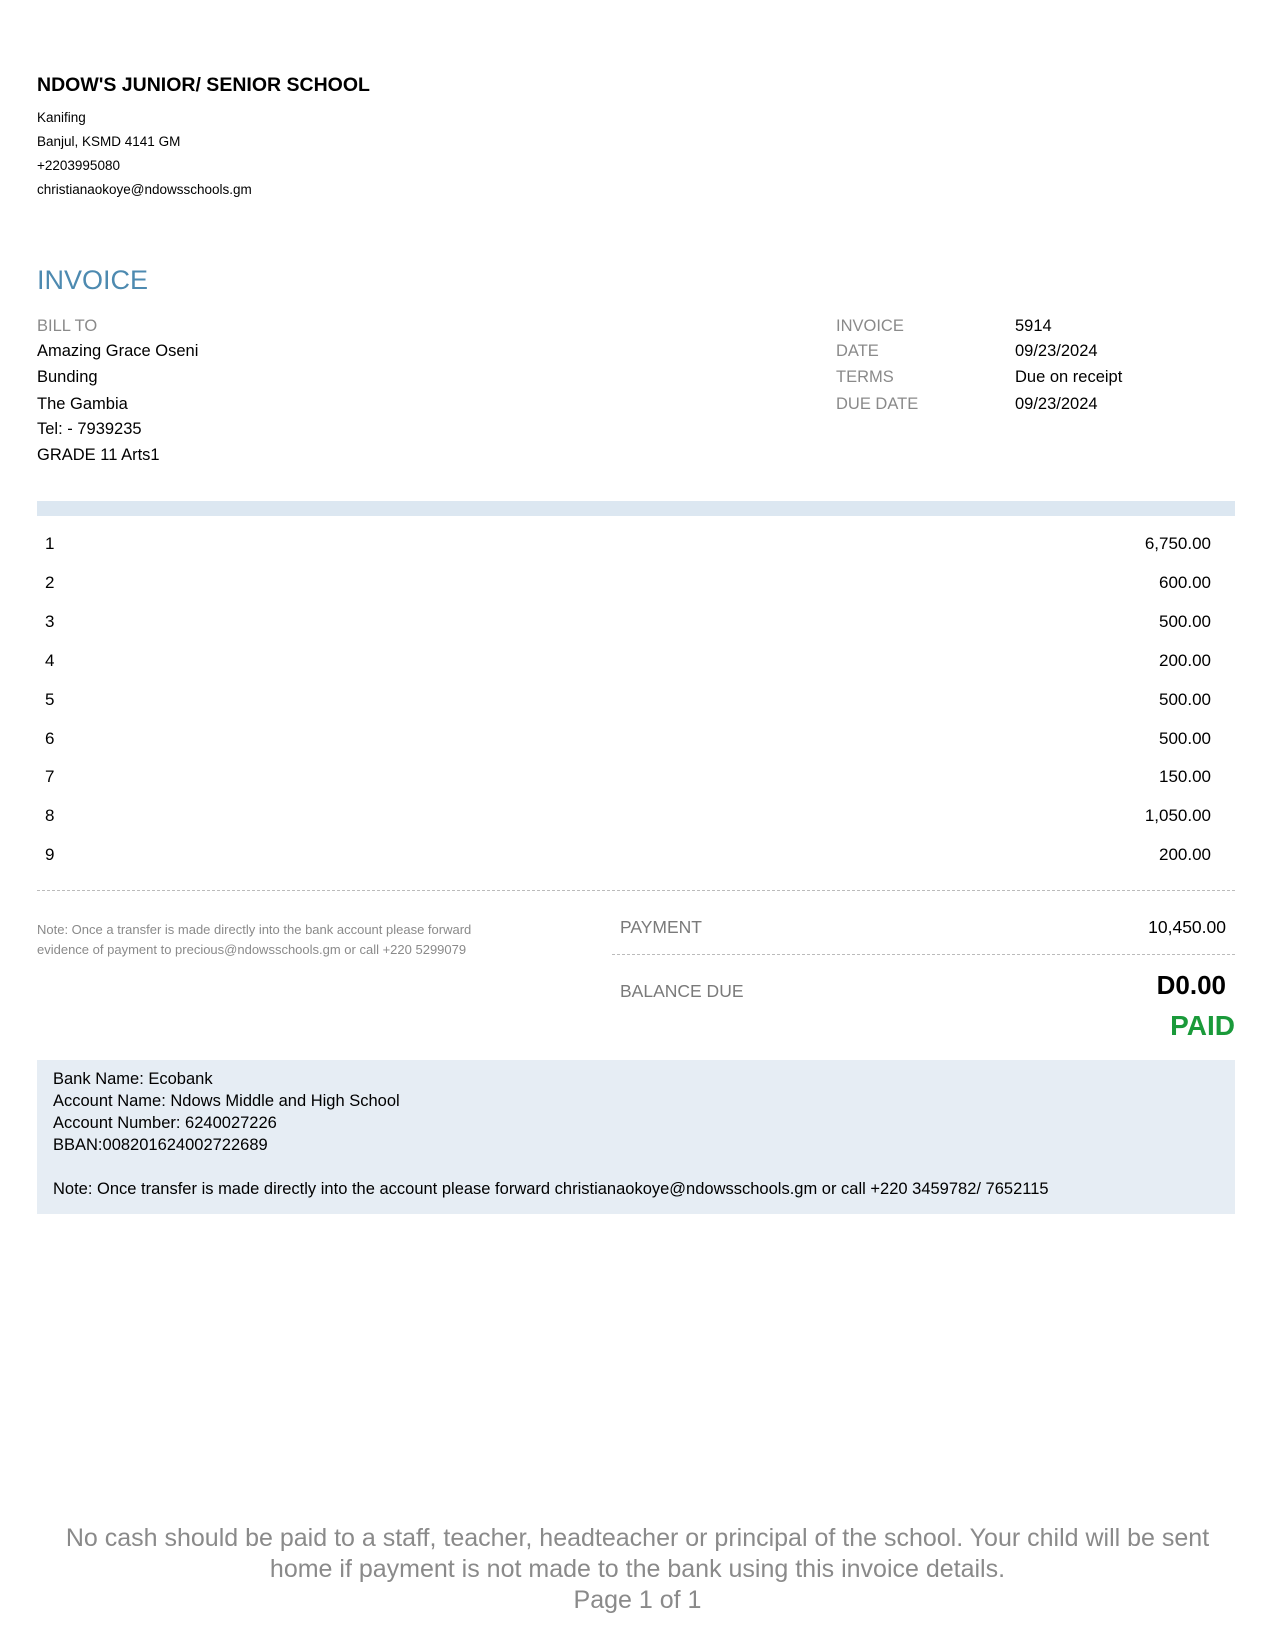 The height and width of the screenshot is (1650, 1275). Describe the element at coordinates (636, 860) in the screenshot. I see `table-row: 9 200.00` at that location.